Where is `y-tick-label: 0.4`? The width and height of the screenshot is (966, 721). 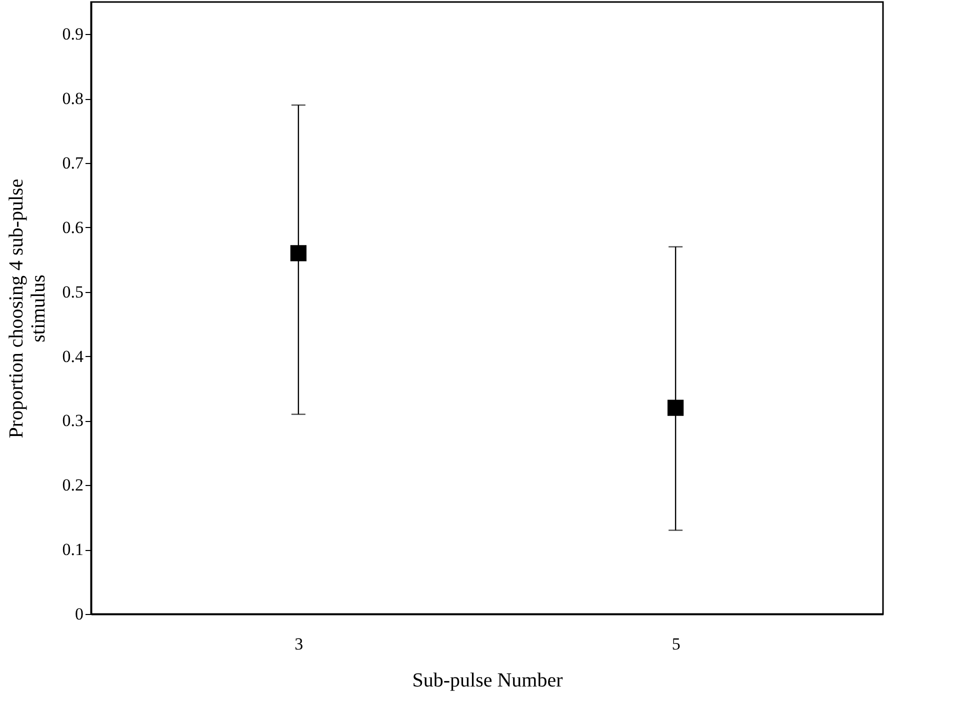
y-tick-label: 0.4 is located at coordinates (73, 356).